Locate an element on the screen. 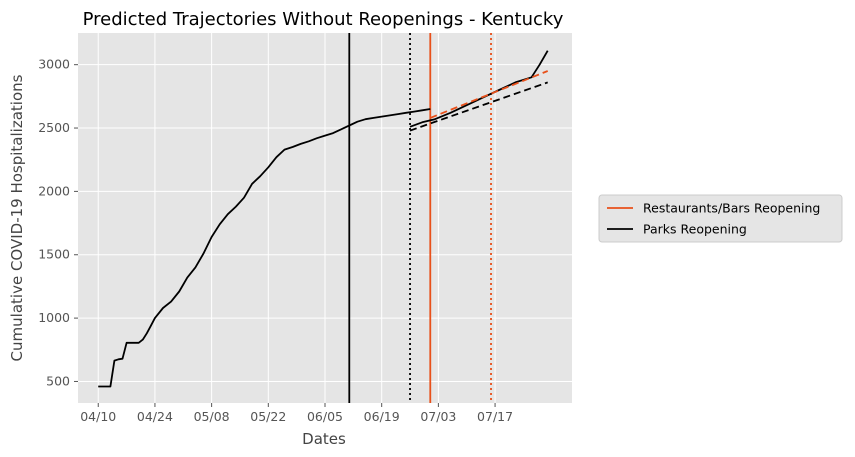 The width and height of the screenshot is (855, 457). x-tick-label: 06/19 is located at coordinates (382, 416).